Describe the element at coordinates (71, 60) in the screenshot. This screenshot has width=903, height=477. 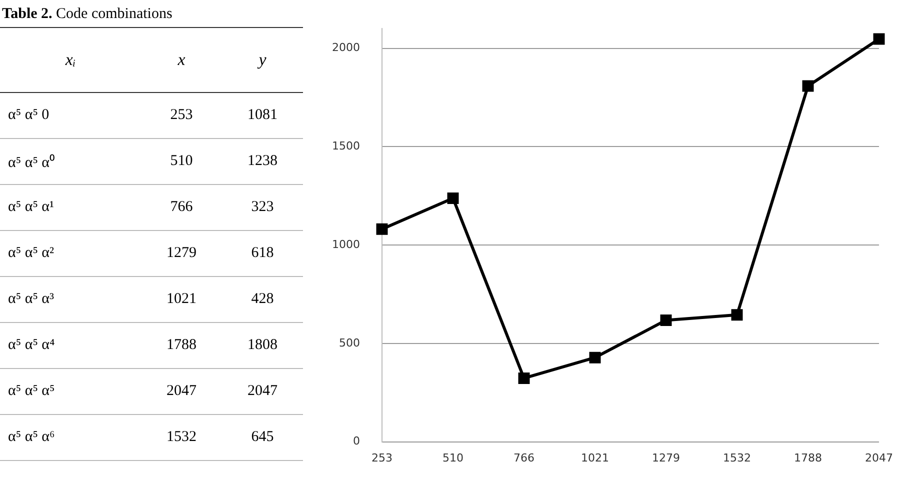
I see `category-label: xᵢ` at that location.